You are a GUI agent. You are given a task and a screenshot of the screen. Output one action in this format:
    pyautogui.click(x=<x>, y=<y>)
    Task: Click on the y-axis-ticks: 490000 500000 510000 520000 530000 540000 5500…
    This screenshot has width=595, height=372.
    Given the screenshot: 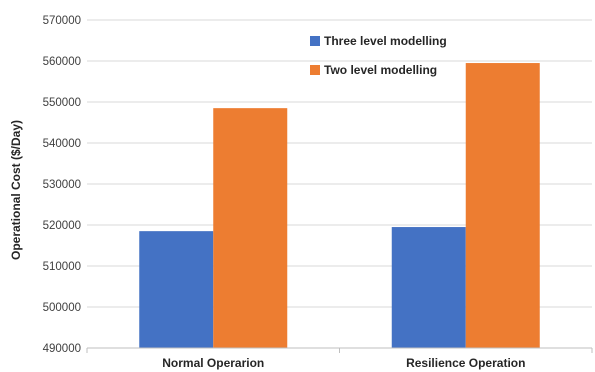 What is the action you would take?
    pyautogui.click(x=62, y=185)
    